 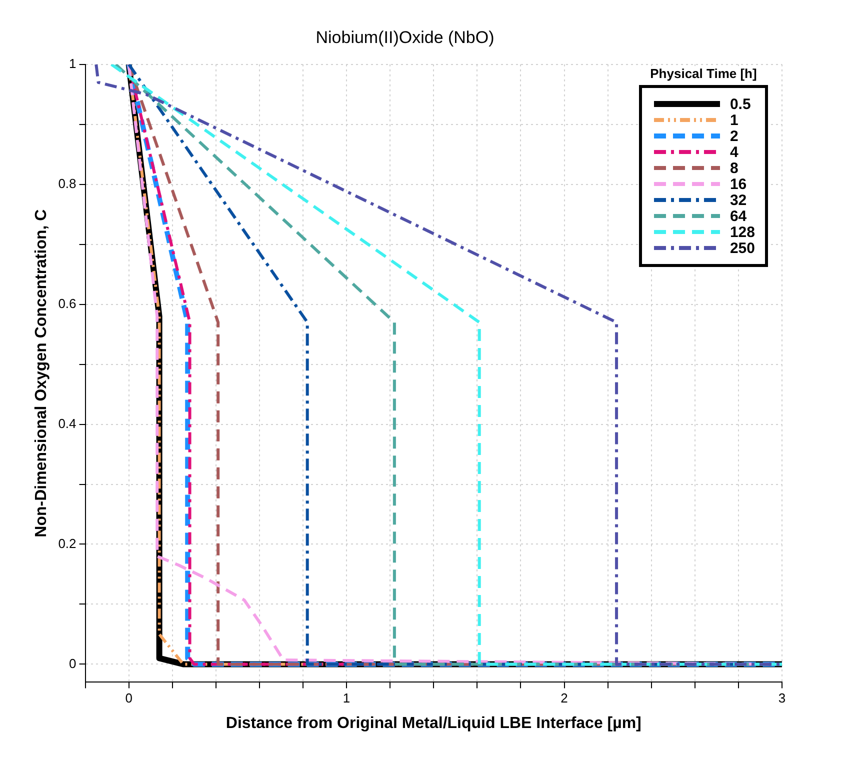 What do you see at coordinates (740, 104) in the screenshot?
I see `legend-label: 0.5` at bounding box center [740, 104].